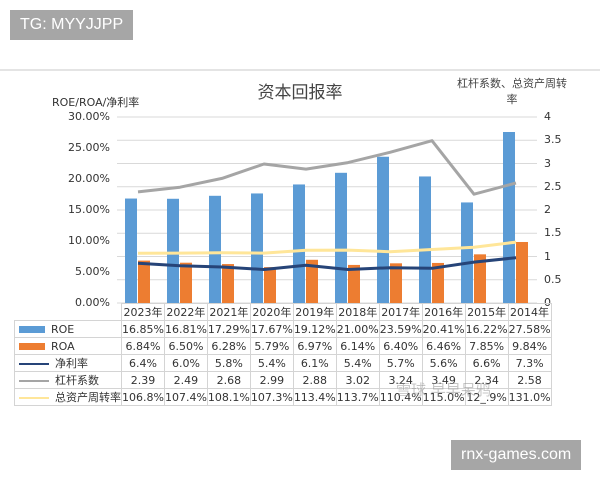 This screenshot has width=600, height=480. What do you see at coordinates (314, 380) in the screenshot?
I see `table-cell: 2.88` at bounding box center [314, 380].